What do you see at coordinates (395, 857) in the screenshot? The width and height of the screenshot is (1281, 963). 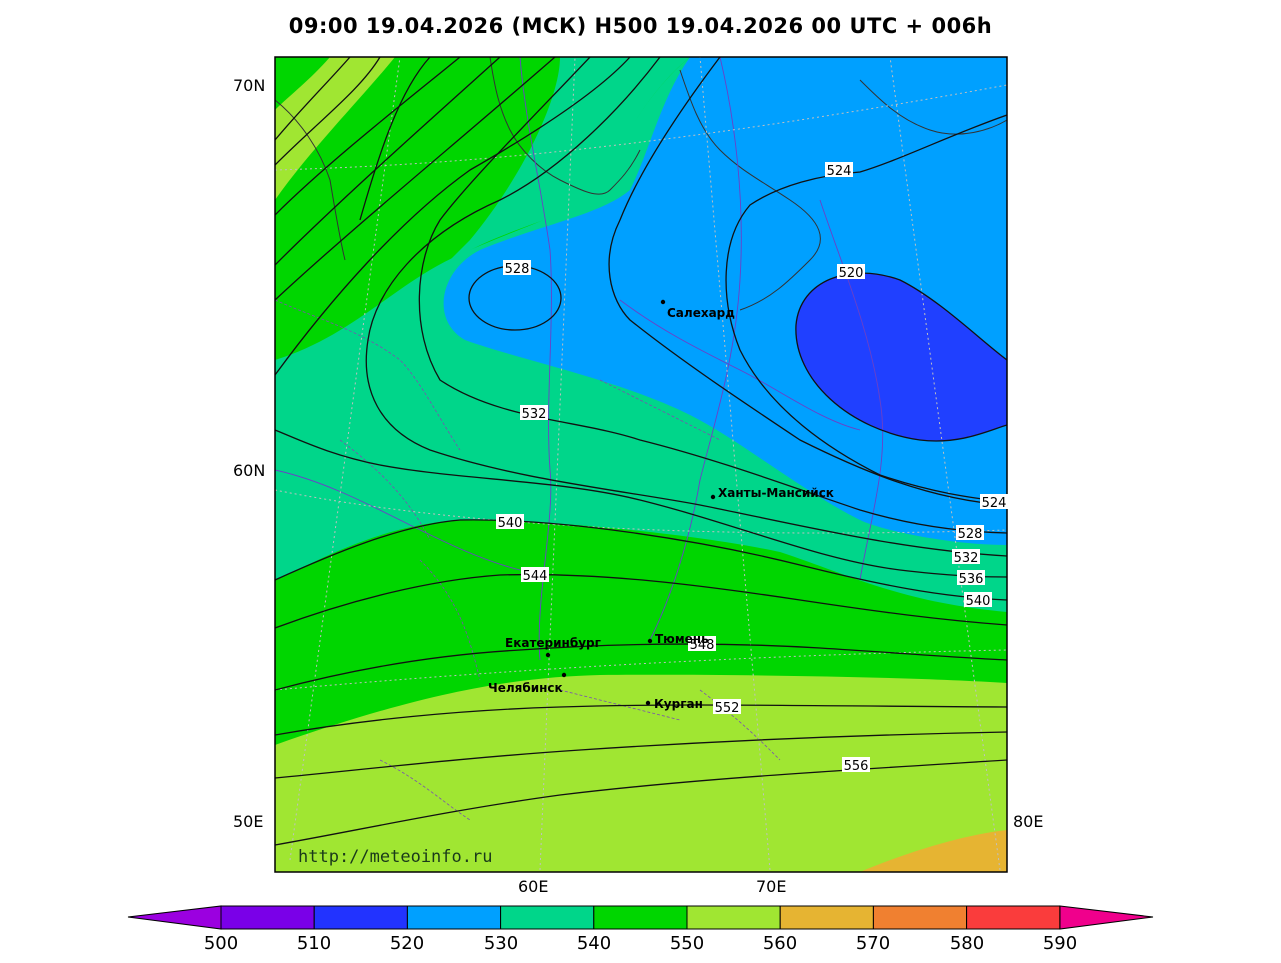 I see `watermark-url: http://meteoinfo.ru` at bounding box center [395, 857].